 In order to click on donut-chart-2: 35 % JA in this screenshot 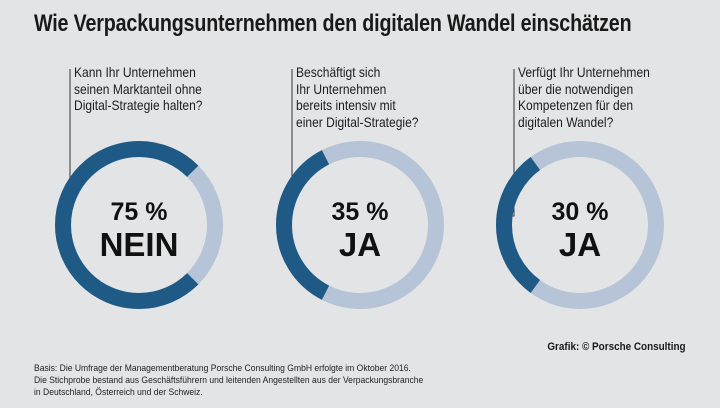, I will do `click(360, 225)`.